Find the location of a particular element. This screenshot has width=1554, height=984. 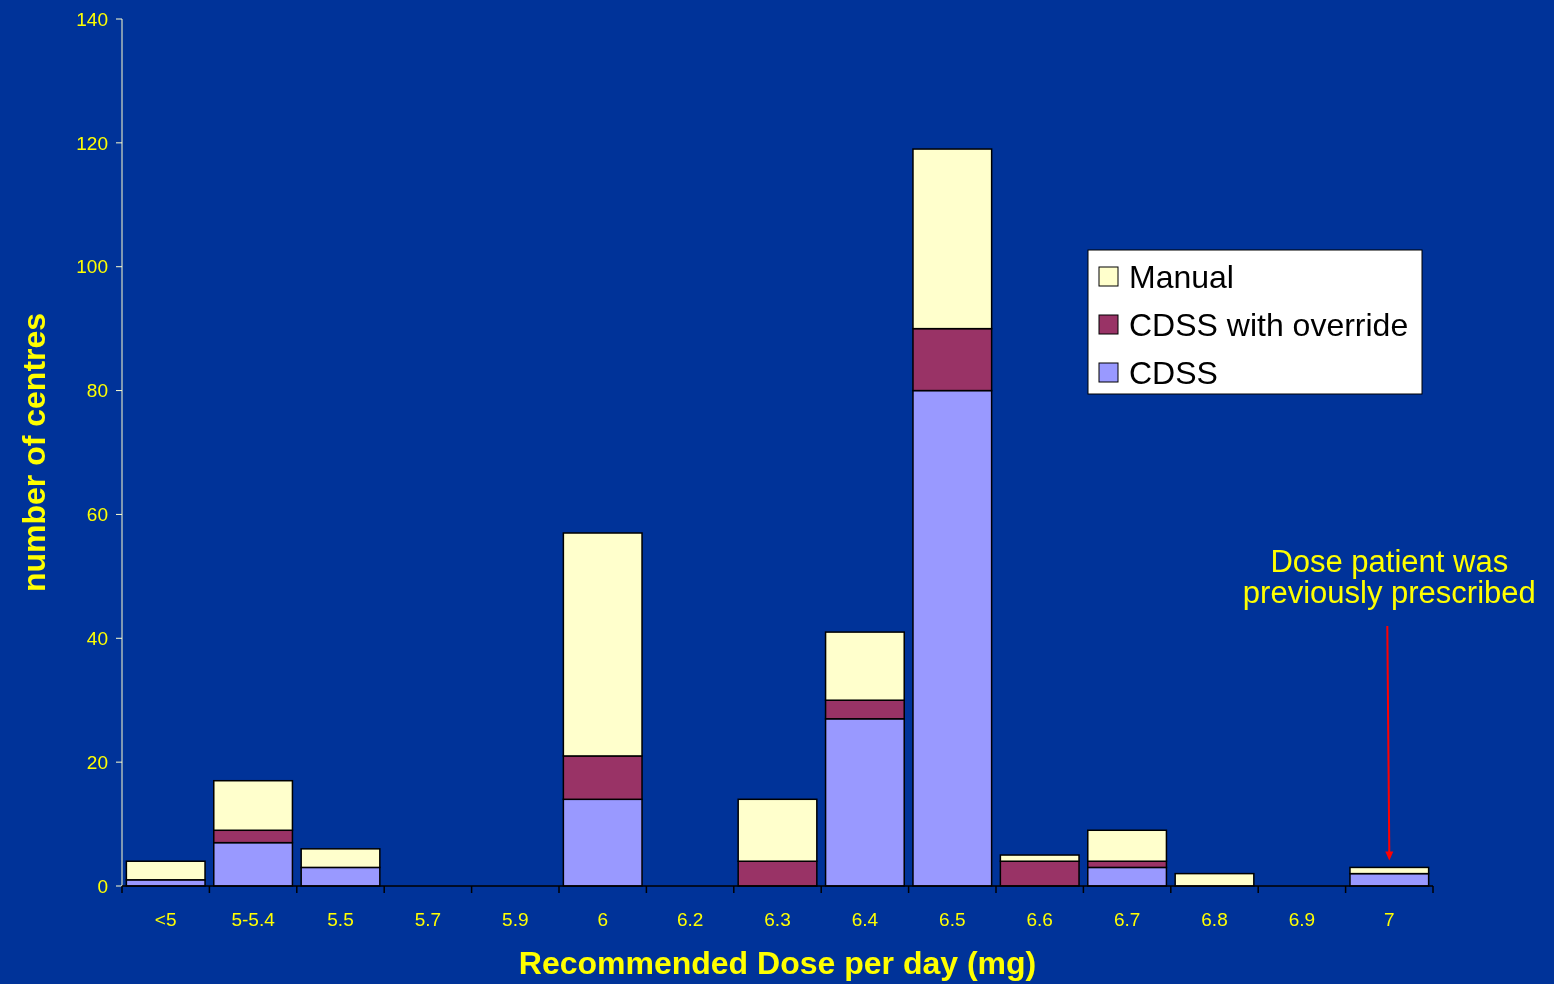

x-tick-label: 6.7 is located at coordinates (1127, 919).